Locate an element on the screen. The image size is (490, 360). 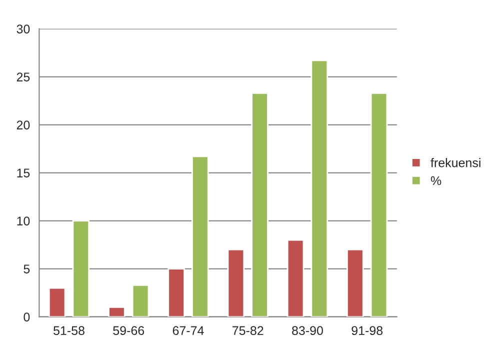
x-tick-label: 91-98 is located at coordinates (367, 331).